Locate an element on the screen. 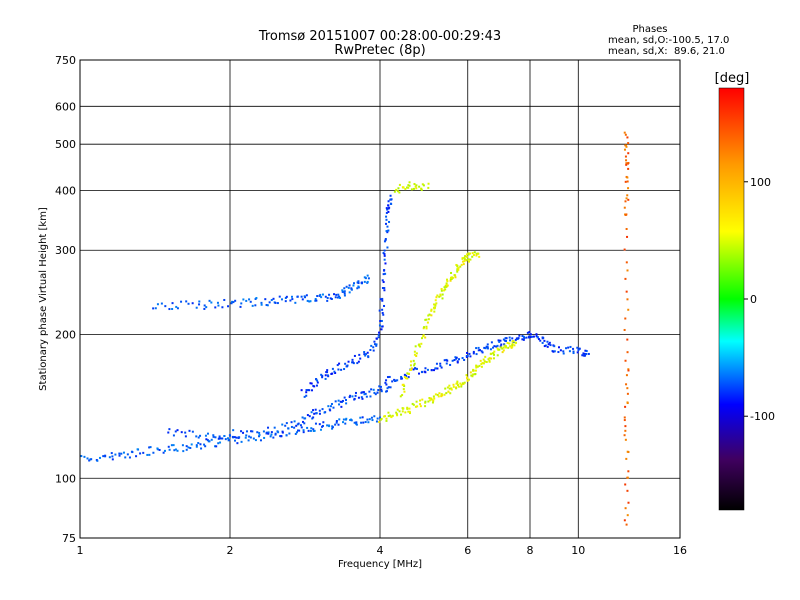  y-tick-label: 500 is located at coordinates (65, 144).